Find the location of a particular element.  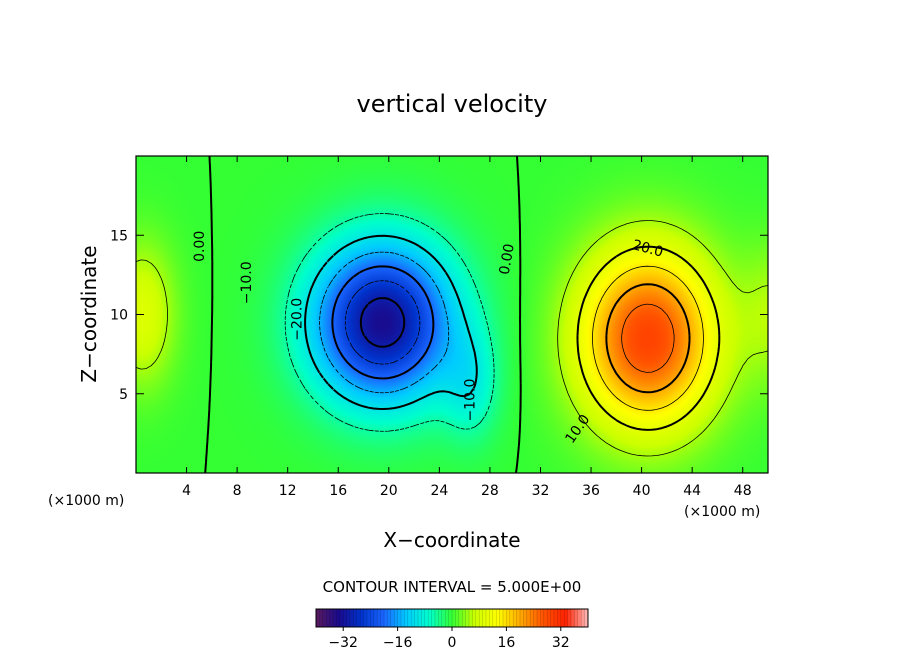

x-tick-label: 12 is located at coordinates (288, 491).